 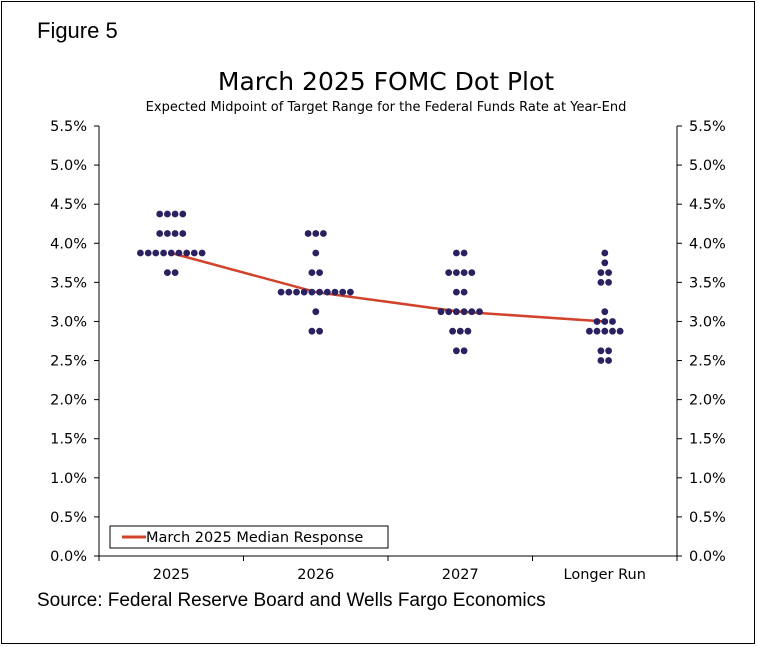 What do you see at coordinates (707, 401) in the screenshot?
I see `y-tick-label-right: 2.0%` at bounding box center [707, 401].